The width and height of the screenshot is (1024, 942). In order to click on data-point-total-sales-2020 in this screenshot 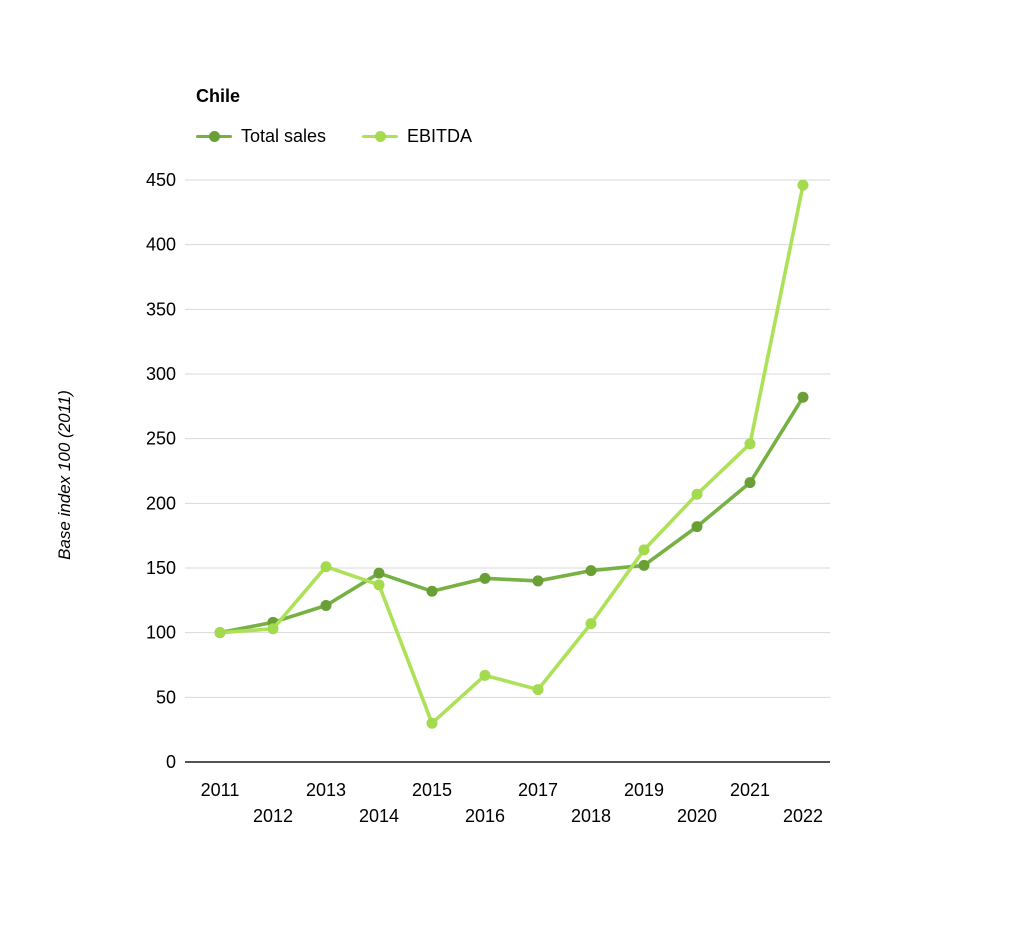, I will do `click(697, 527)`.